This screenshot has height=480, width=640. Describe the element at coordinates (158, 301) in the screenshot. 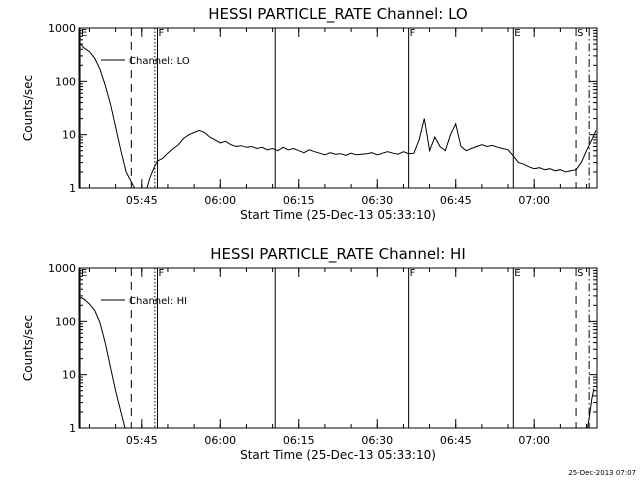

I see `legend-label: Channel: HI` at that location.